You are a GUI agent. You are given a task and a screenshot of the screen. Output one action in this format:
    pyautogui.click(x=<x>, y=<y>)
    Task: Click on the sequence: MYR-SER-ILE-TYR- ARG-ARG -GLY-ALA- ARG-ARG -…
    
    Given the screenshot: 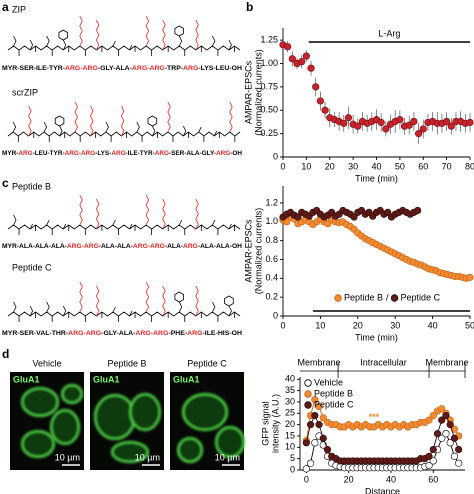 What is the action you would take?
    pyautogui.click(x=122, y=68)
    